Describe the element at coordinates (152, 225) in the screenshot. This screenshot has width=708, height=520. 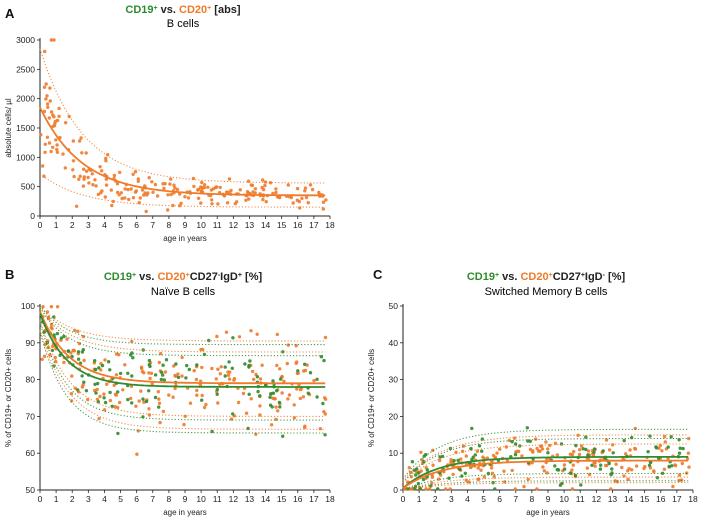
I see `x-tick-label: 7` at that location.